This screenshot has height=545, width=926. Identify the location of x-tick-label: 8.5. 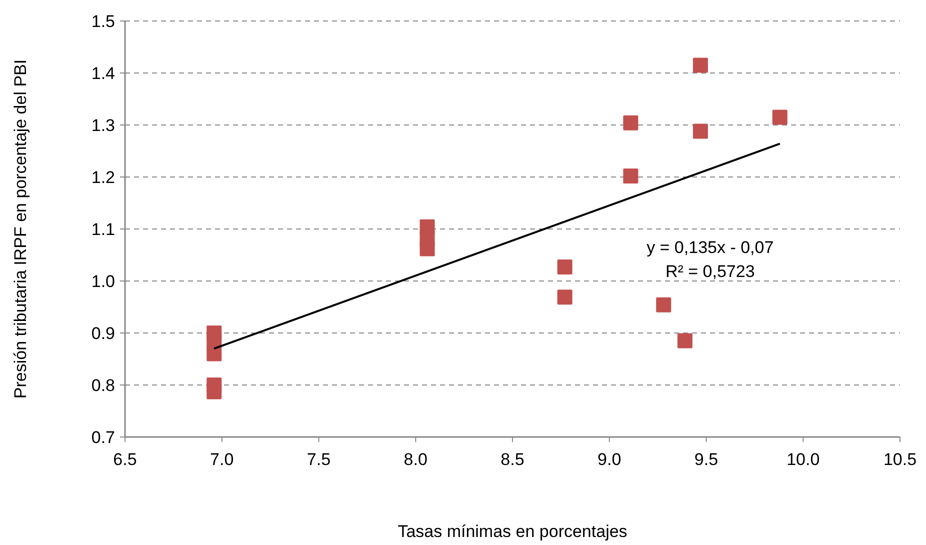
(512, 459).